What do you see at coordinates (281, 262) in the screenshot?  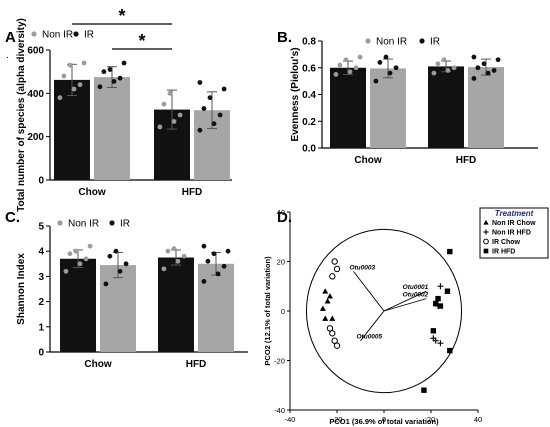 I see `y-tick-label: 20` at bounding box center [281, 262].